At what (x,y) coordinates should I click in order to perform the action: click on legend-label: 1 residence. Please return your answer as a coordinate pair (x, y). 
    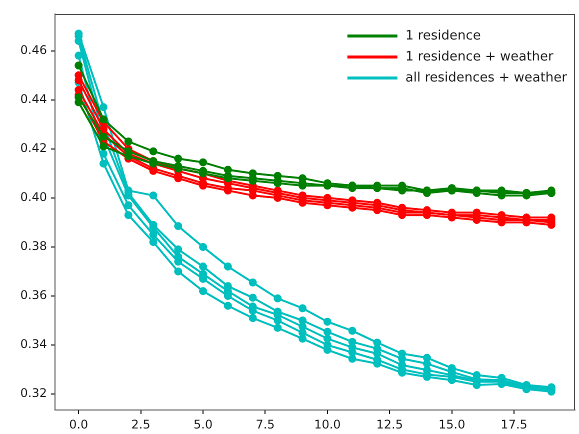
    Looking at the image, I should click on (443, 36).